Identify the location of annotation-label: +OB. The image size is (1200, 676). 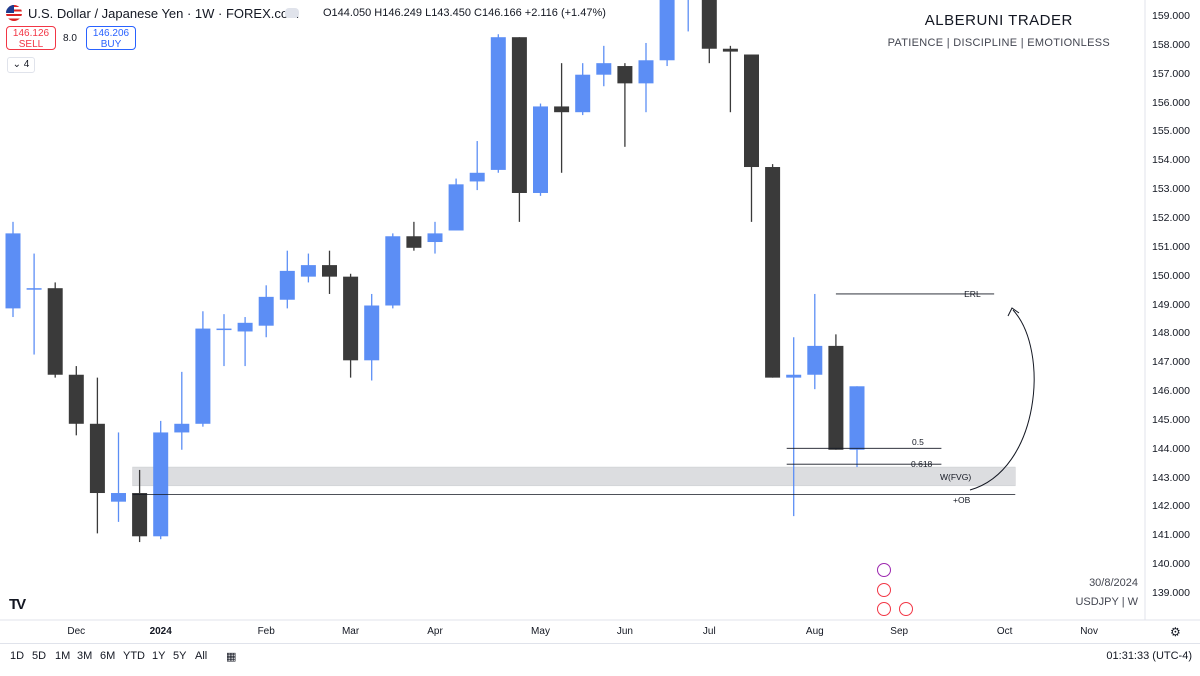
(962, 500).